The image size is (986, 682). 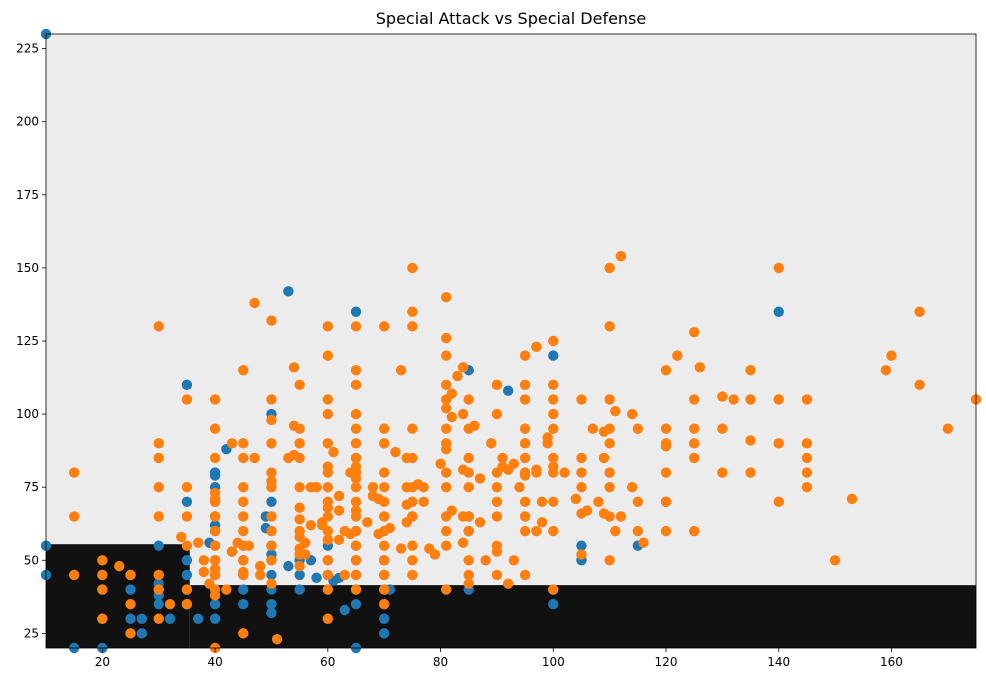 What do you see at coordinates (27, 414) in the screenshot?
I see `y-tick-label: 100` at bounding box center [27, 414].